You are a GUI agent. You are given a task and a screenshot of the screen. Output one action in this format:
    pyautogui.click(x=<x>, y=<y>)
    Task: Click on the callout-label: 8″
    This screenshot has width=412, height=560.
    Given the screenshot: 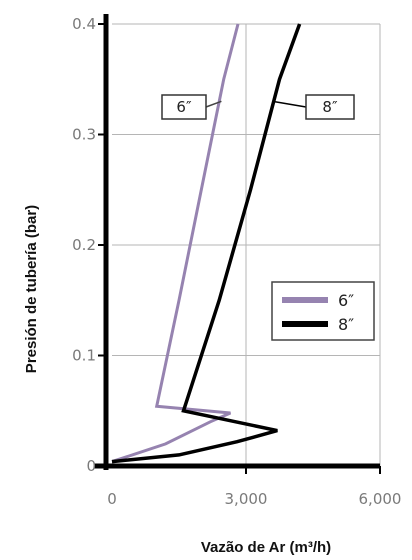 What is the action you would take?
    pyautogui.click(x=330, y=107)
    